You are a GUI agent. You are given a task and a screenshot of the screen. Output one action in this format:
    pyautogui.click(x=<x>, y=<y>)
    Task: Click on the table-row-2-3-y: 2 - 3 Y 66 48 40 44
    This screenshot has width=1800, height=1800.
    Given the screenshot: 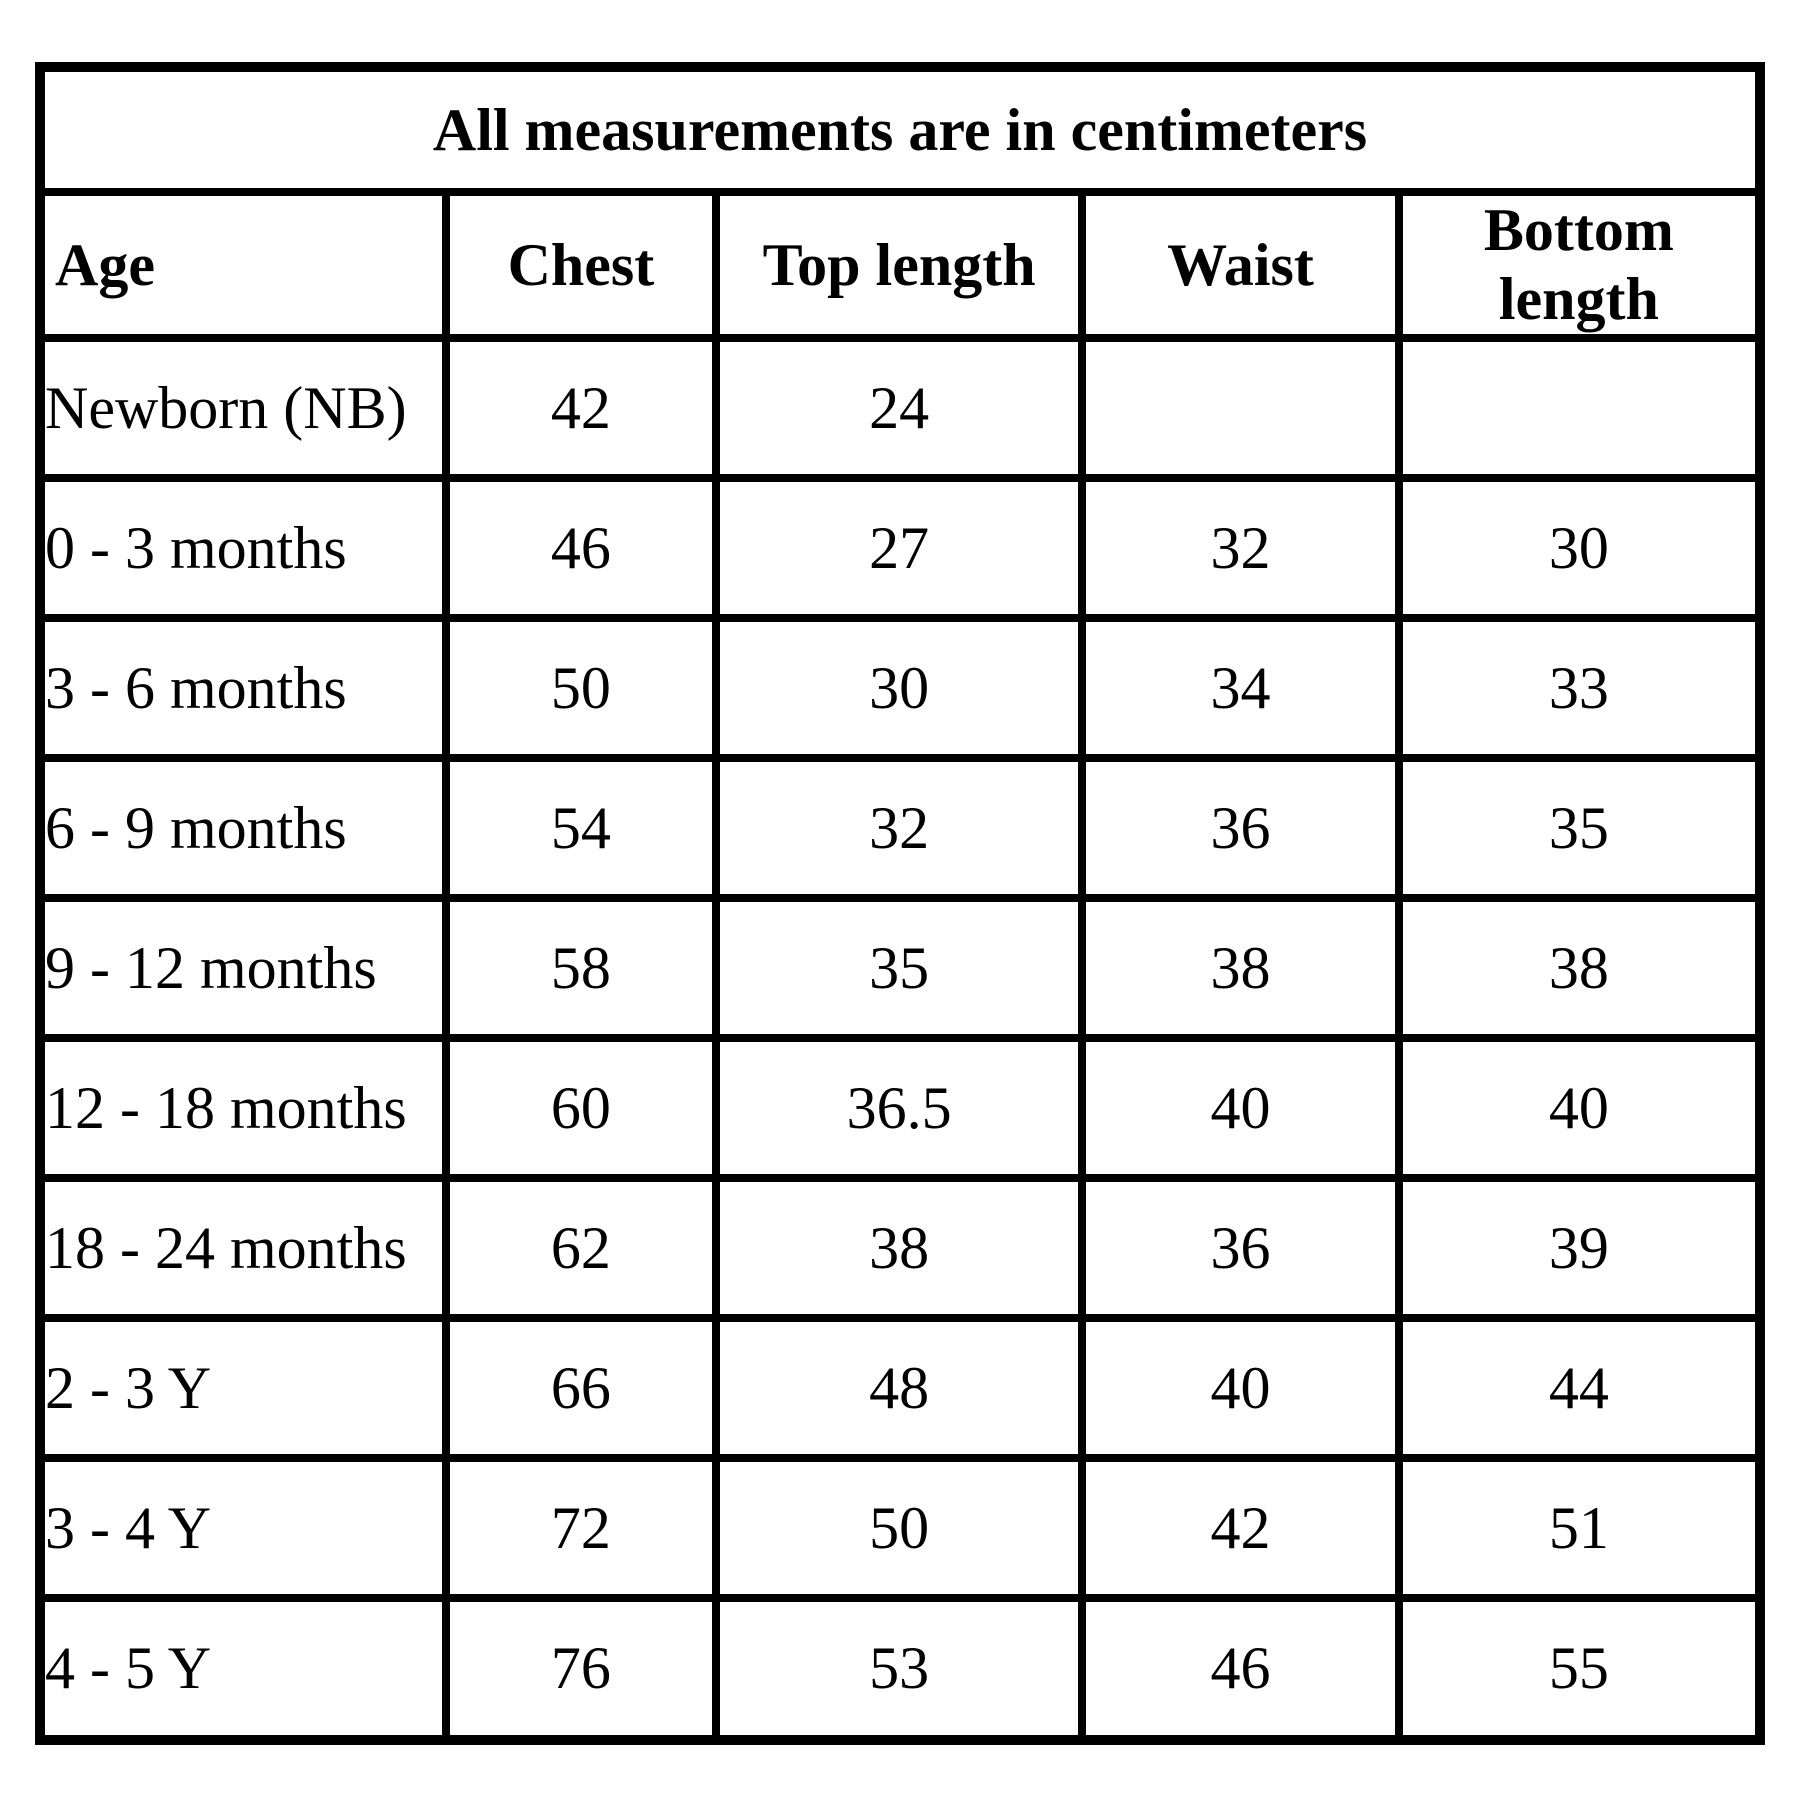 What is the action you would take?
    pyautogui.click(x=900, y=1388)
    